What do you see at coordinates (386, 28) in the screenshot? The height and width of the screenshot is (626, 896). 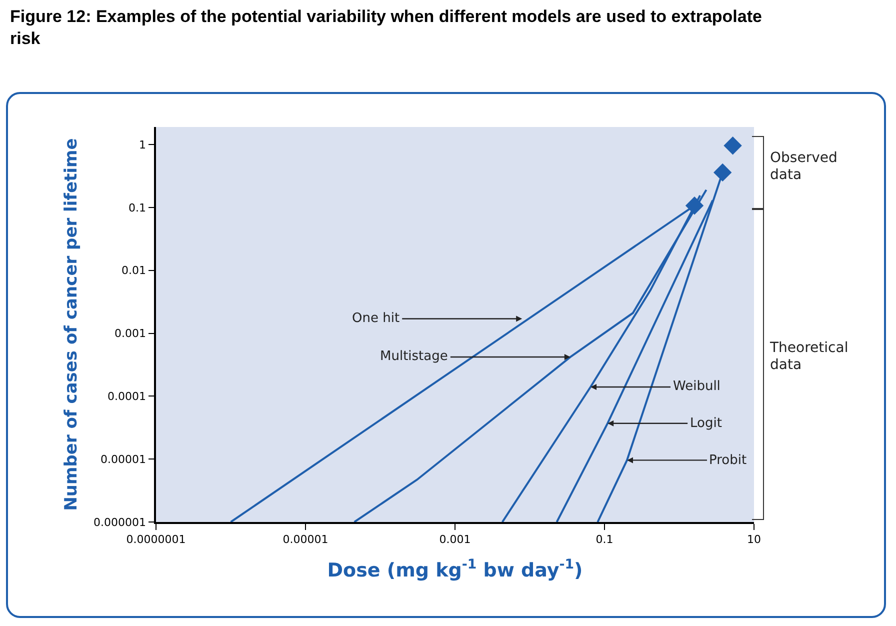 I see `chart-title: Figure 12: Examples of the potential variability when different models are used to extrapolate risk` at bounding box center [386, 28].